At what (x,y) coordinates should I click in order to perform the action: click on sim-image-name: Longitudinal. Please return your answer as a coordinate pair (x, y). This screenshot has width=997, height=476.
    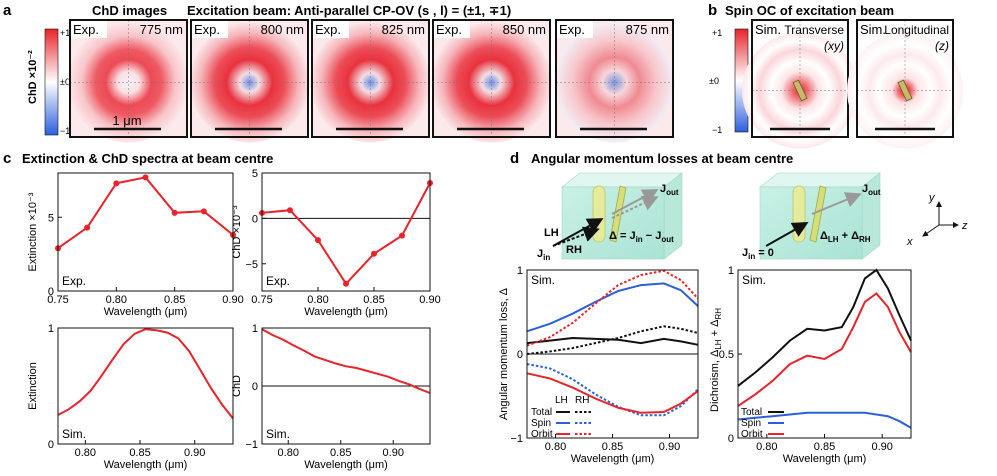
    Looking at the image, I should click on (916, 30).